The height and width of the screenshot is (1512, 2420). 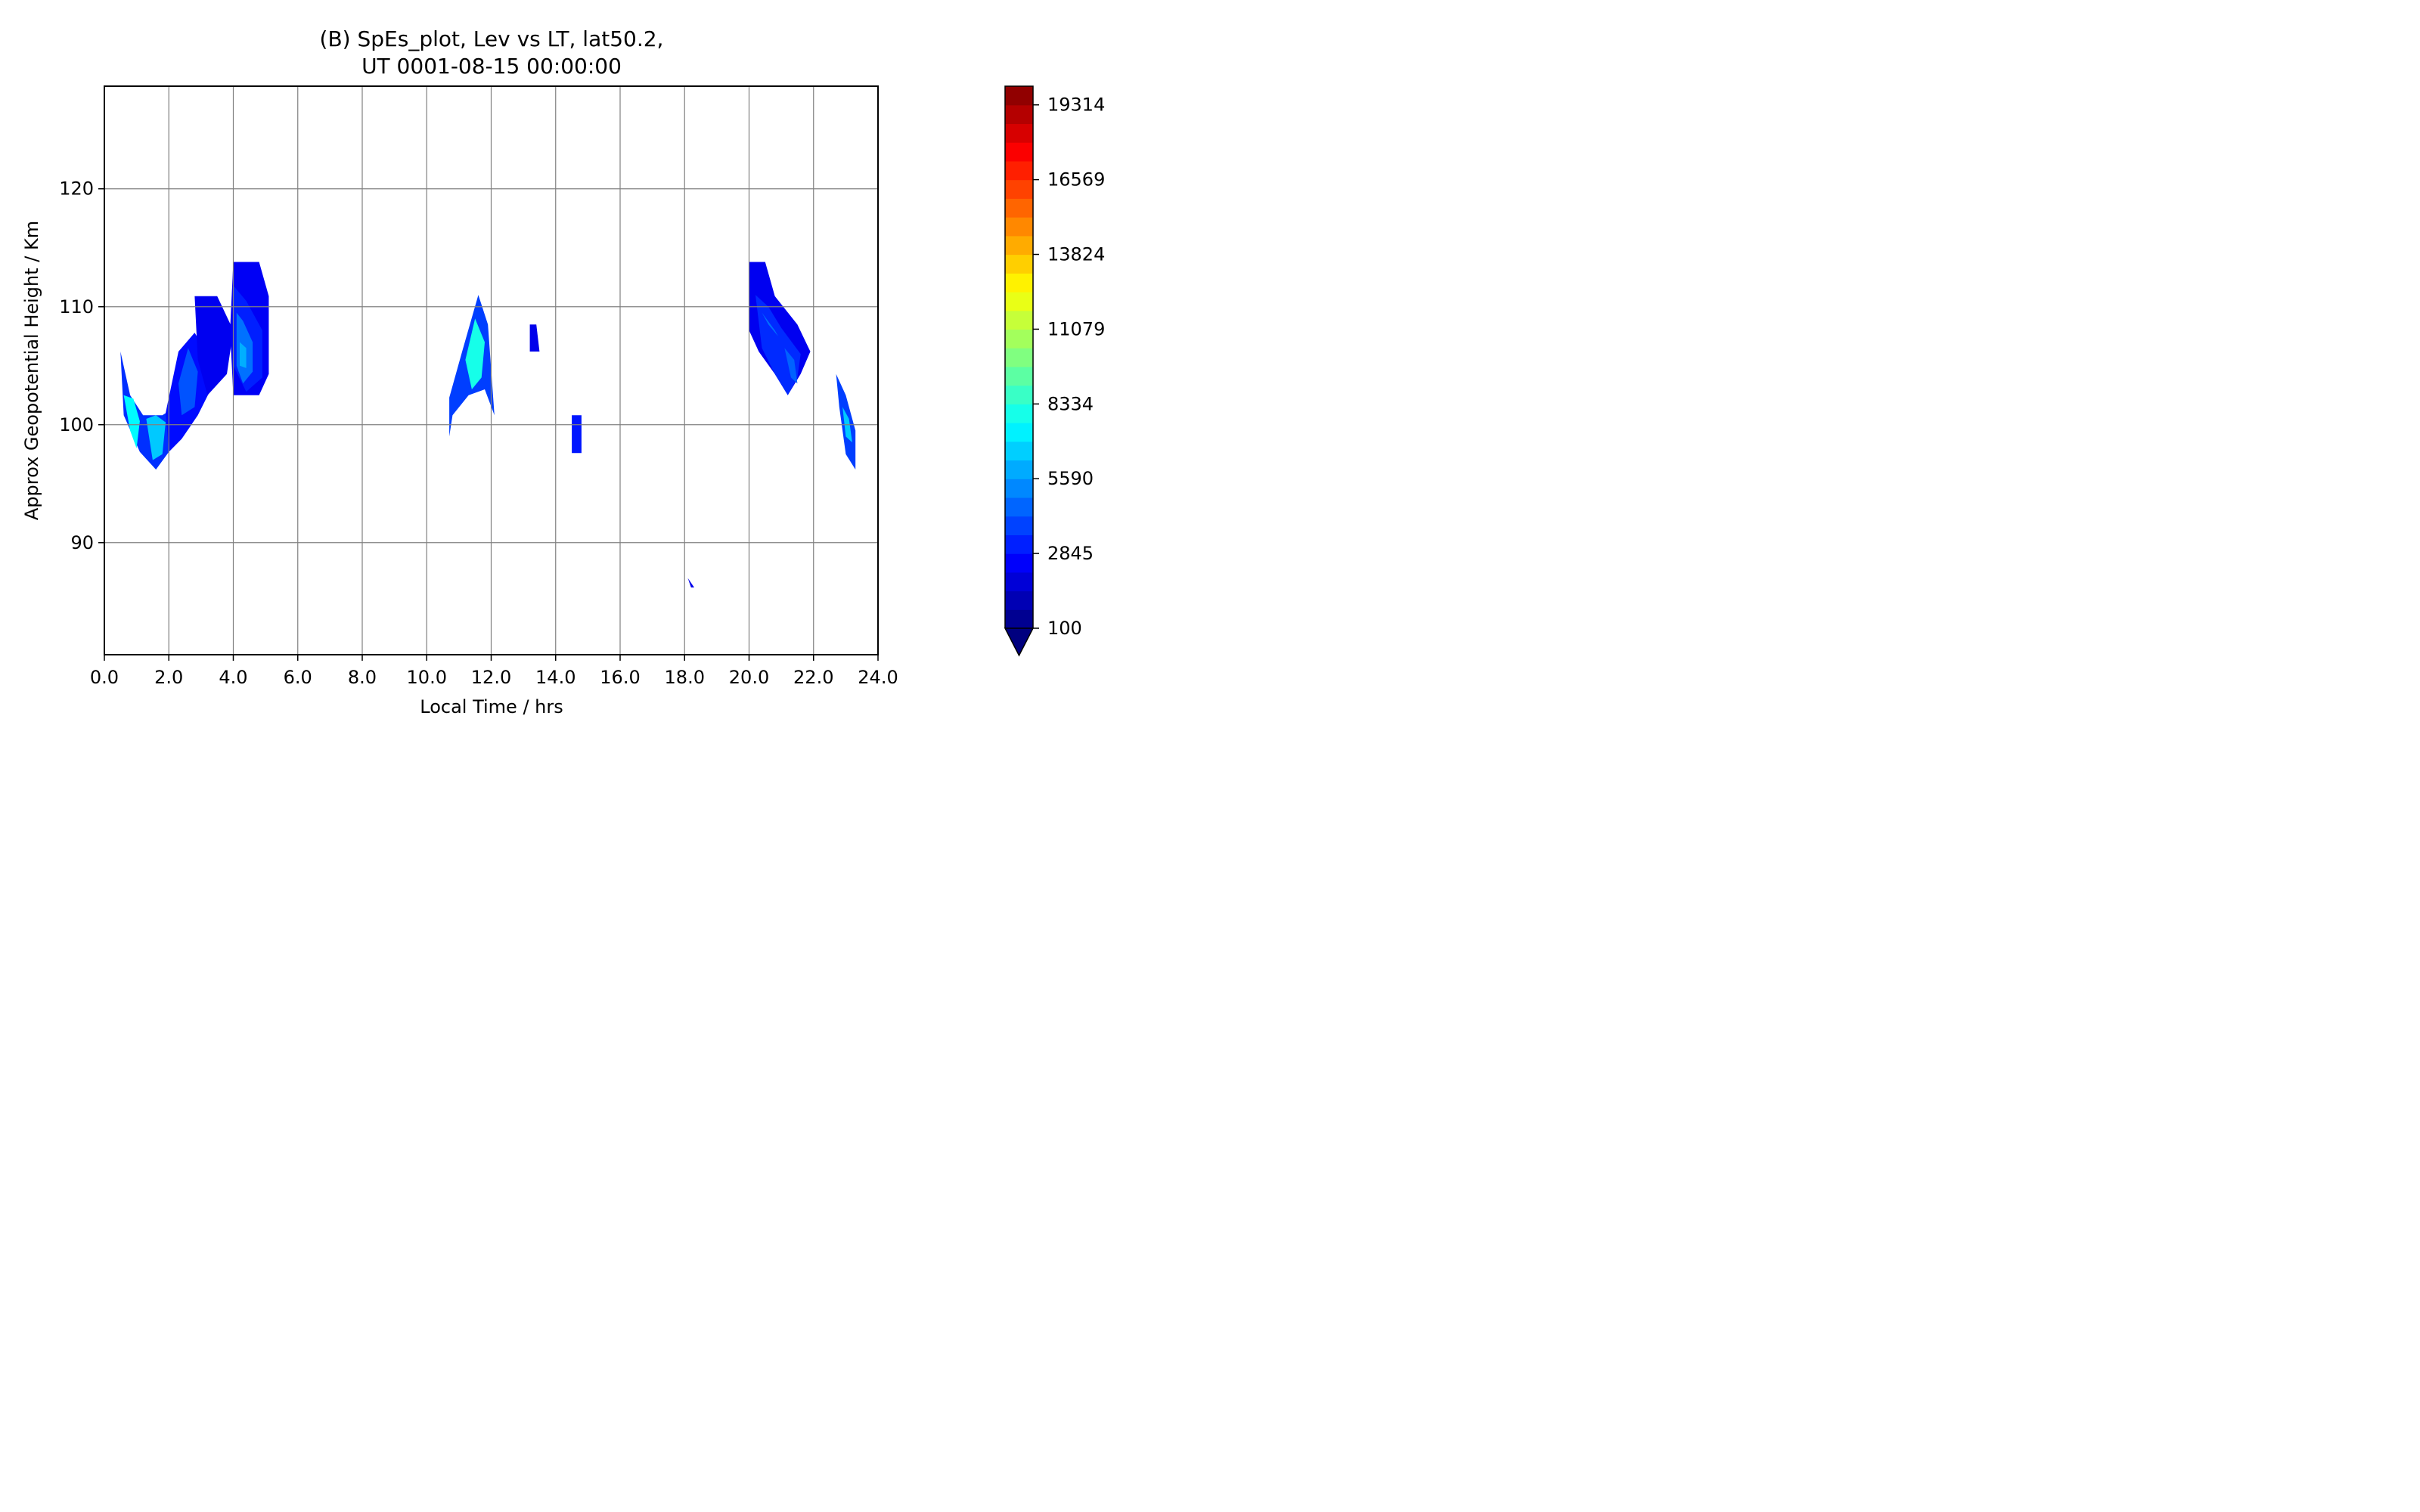 I want to click on y-axis-ticks: 90 100 110 120, so click(x=81, y=365).